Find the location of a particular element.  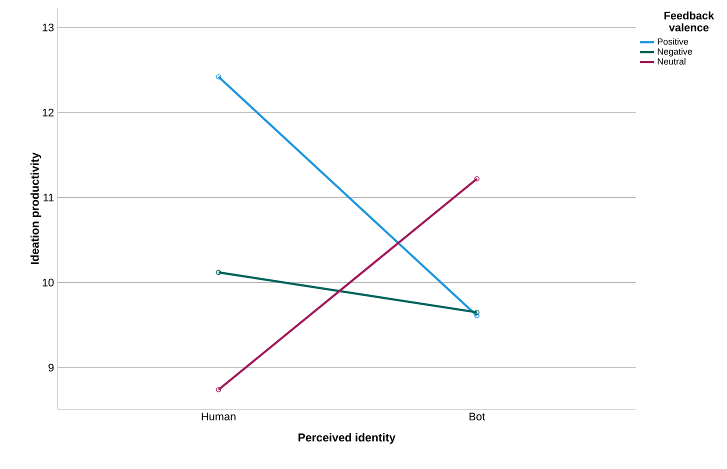

x-tick-label: Human is located at coordinates (219, 416).